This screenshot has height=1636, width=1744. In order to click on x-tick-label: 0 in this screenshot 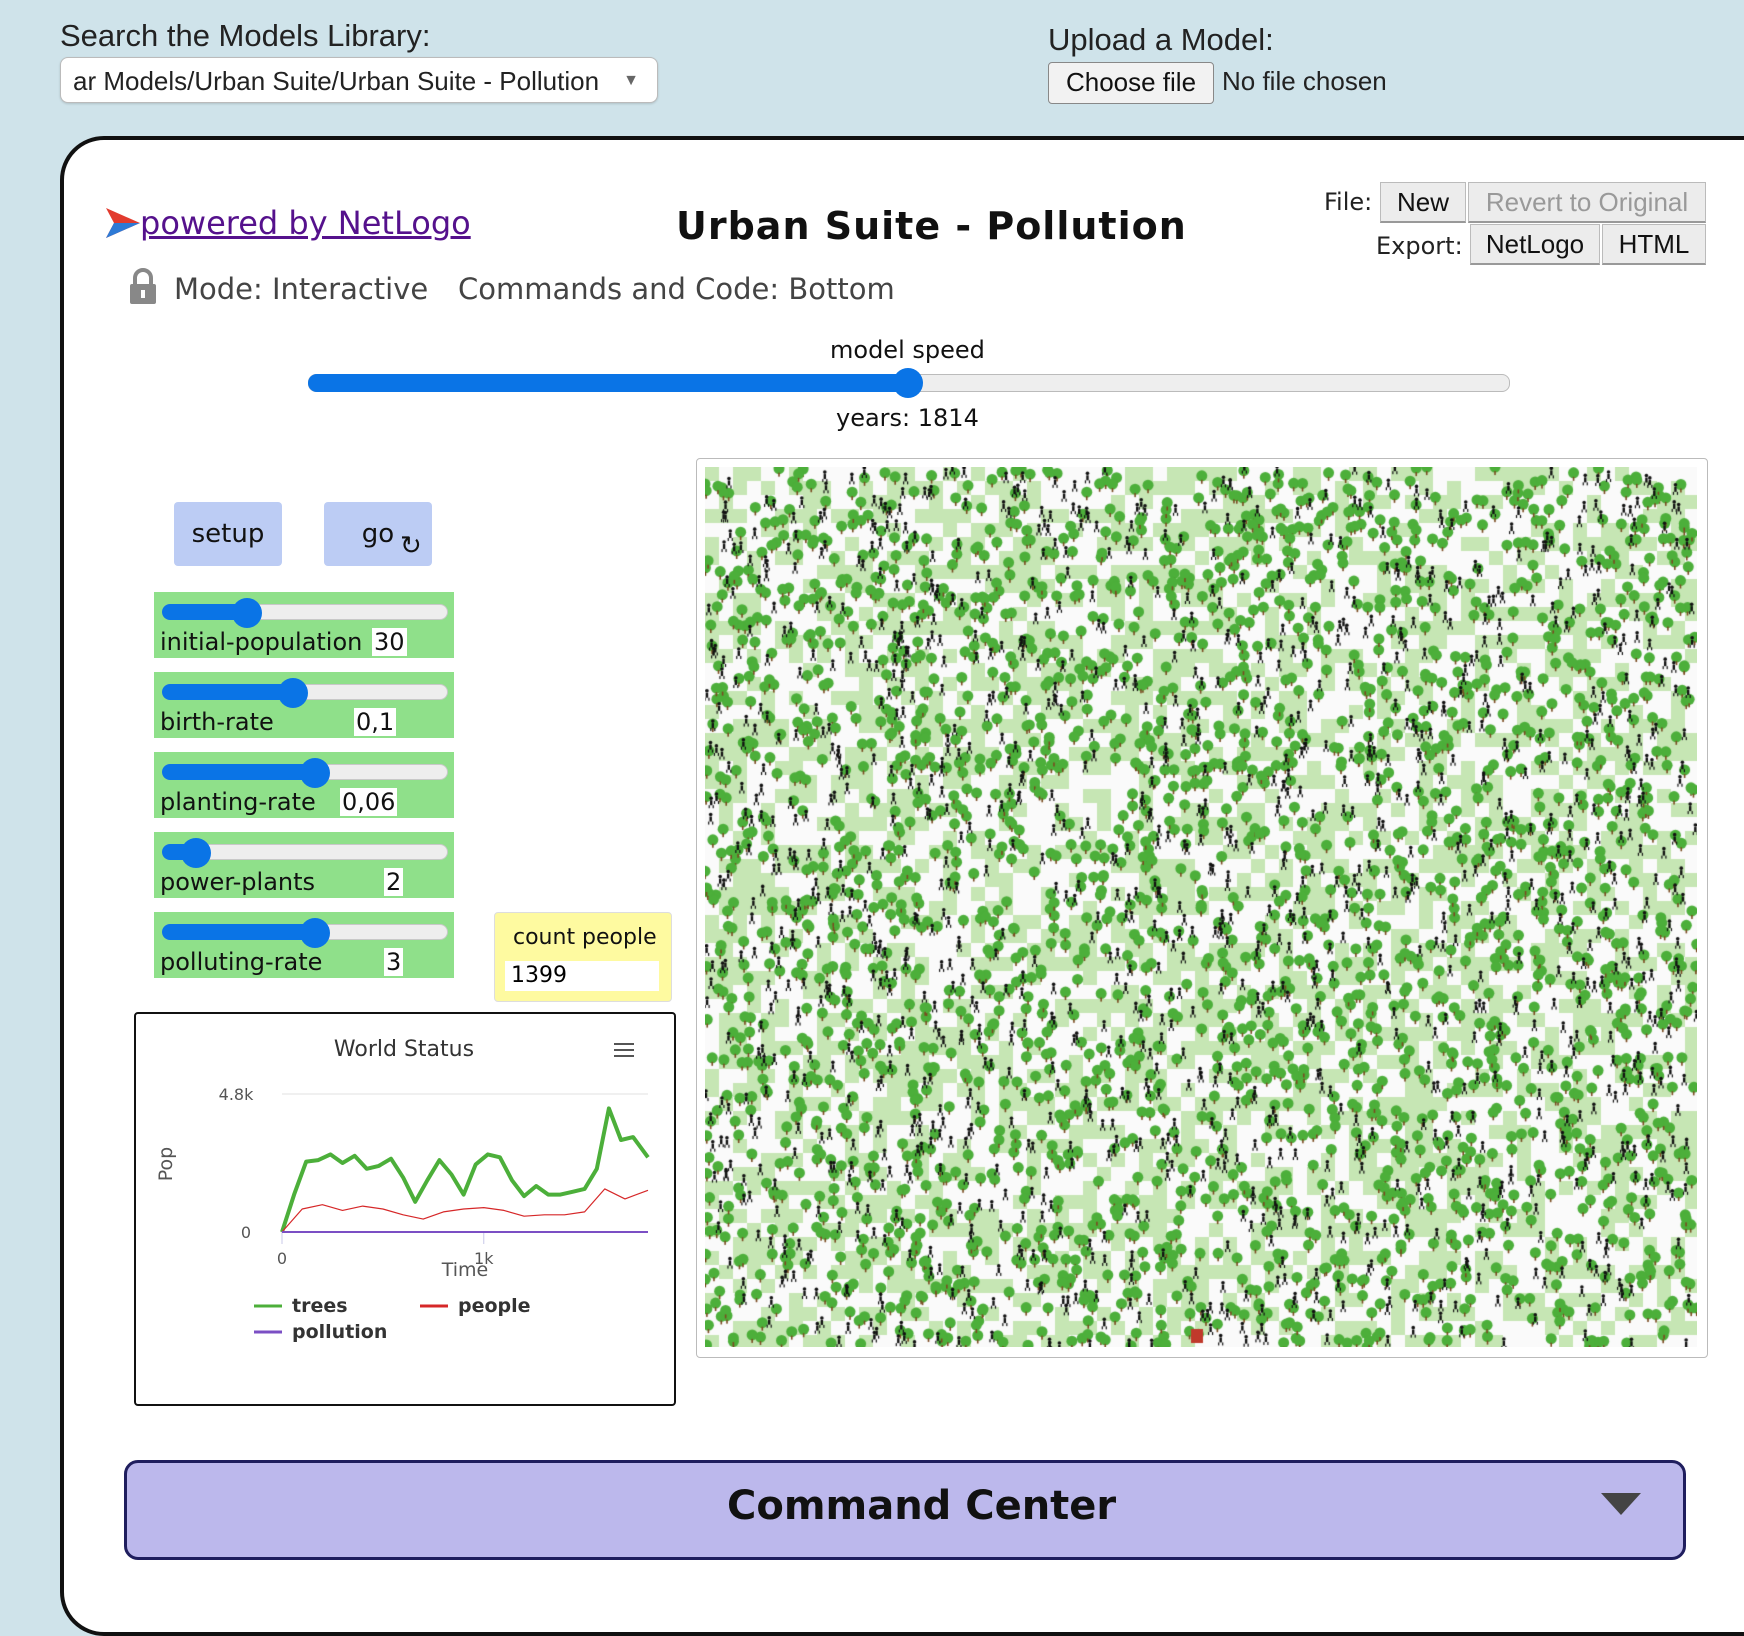, I will do `click(282, 1258)`.